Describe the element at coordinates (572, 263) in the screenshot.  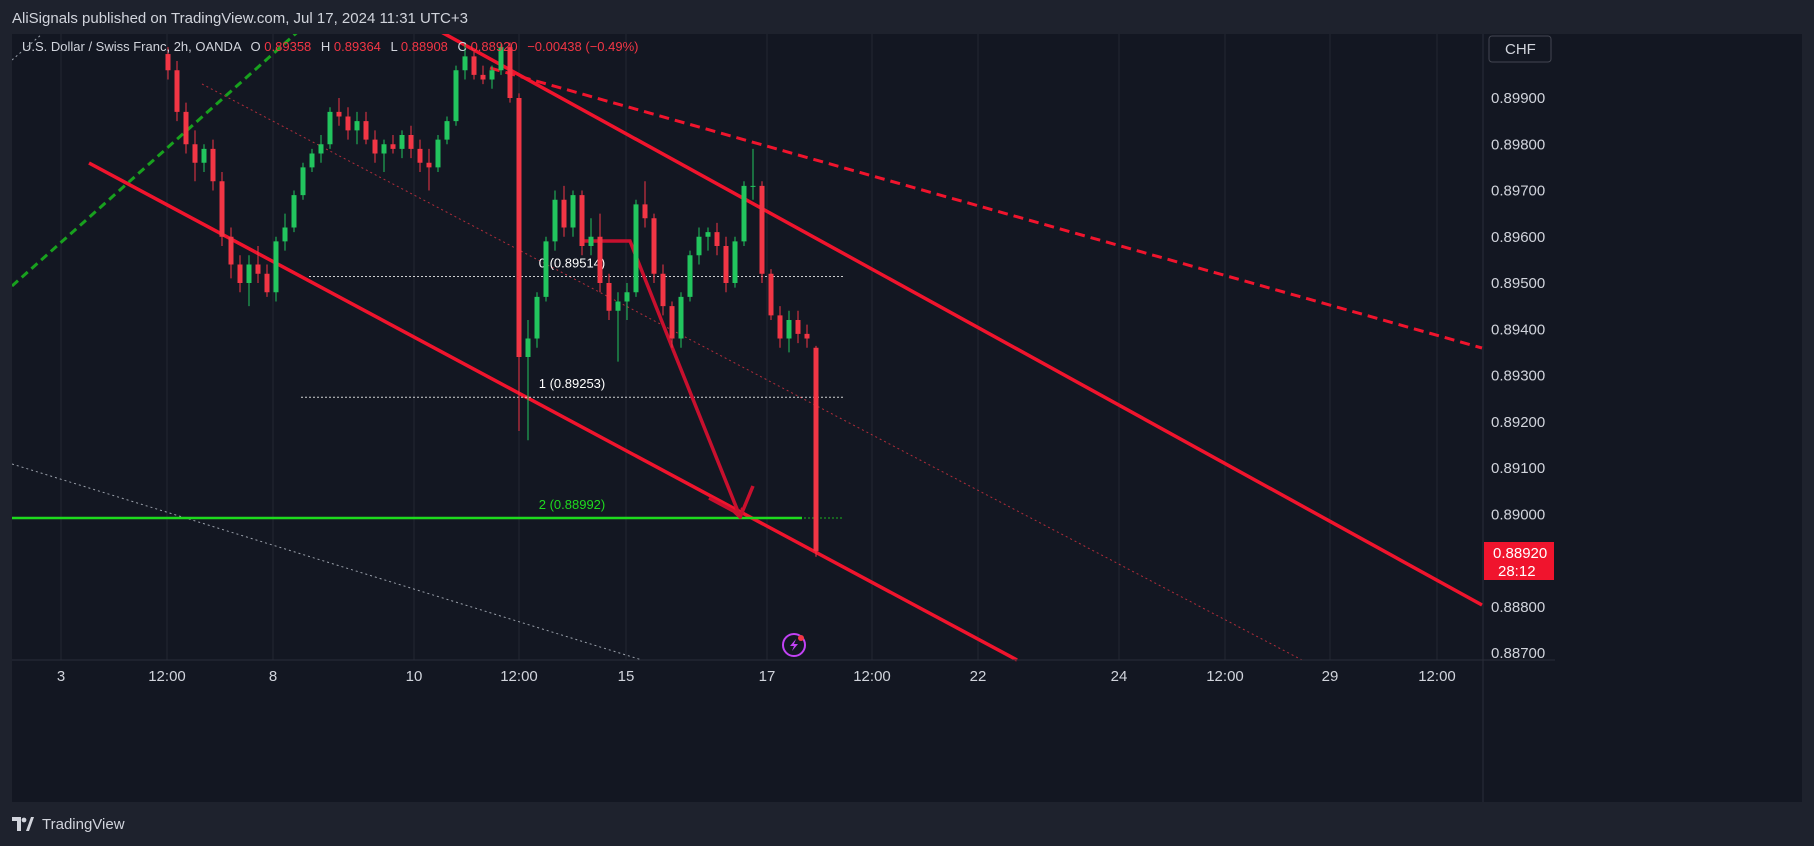
I see `fib-level-label: 0 (0.89514)` at that location.